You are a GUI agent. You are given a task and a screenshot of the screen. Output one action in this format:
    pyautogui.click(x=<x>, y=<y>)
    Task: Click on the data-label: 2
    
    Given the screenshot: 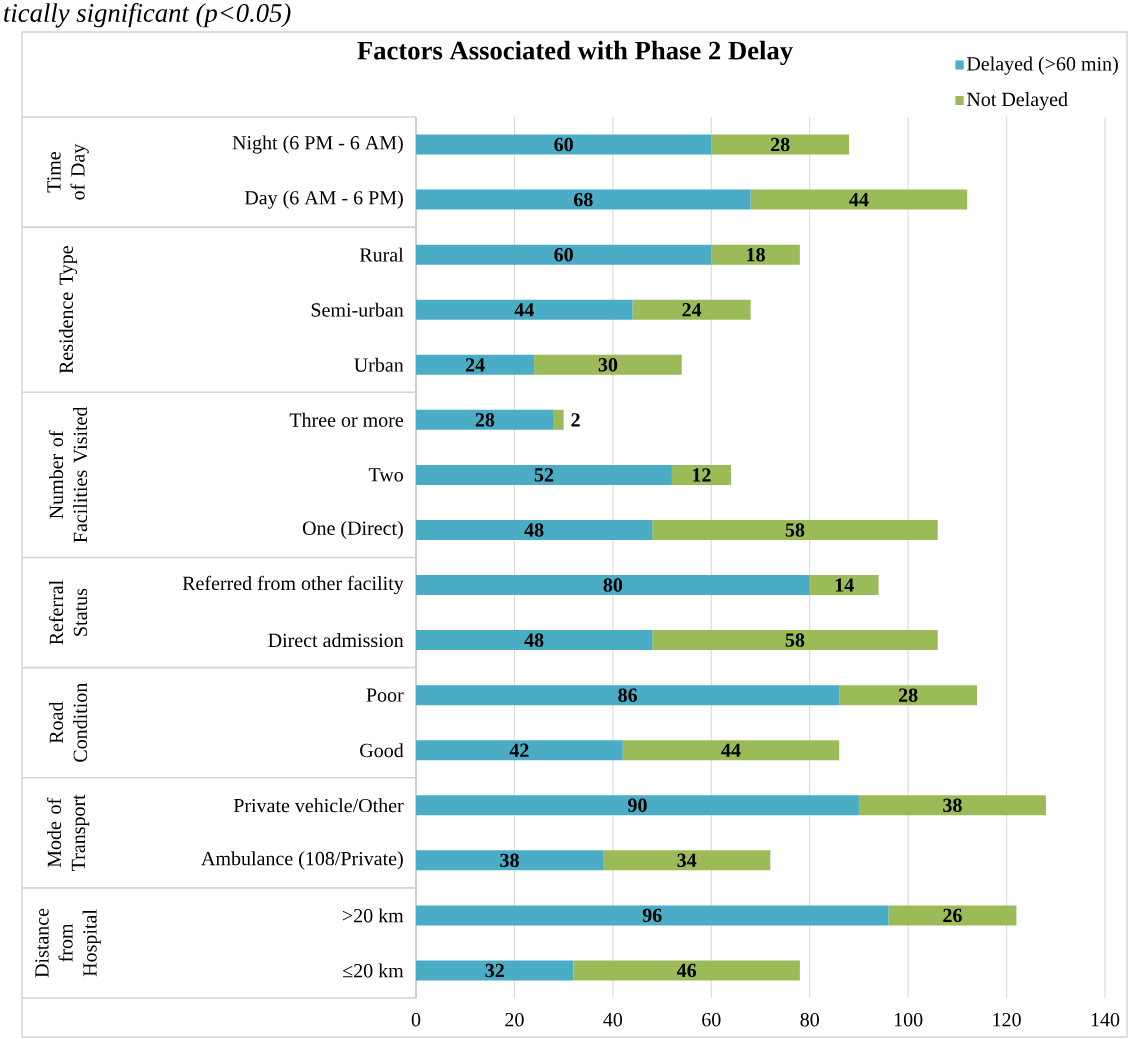 What is the action you would take?
    pyautogui.click(x=575, y=420)
    